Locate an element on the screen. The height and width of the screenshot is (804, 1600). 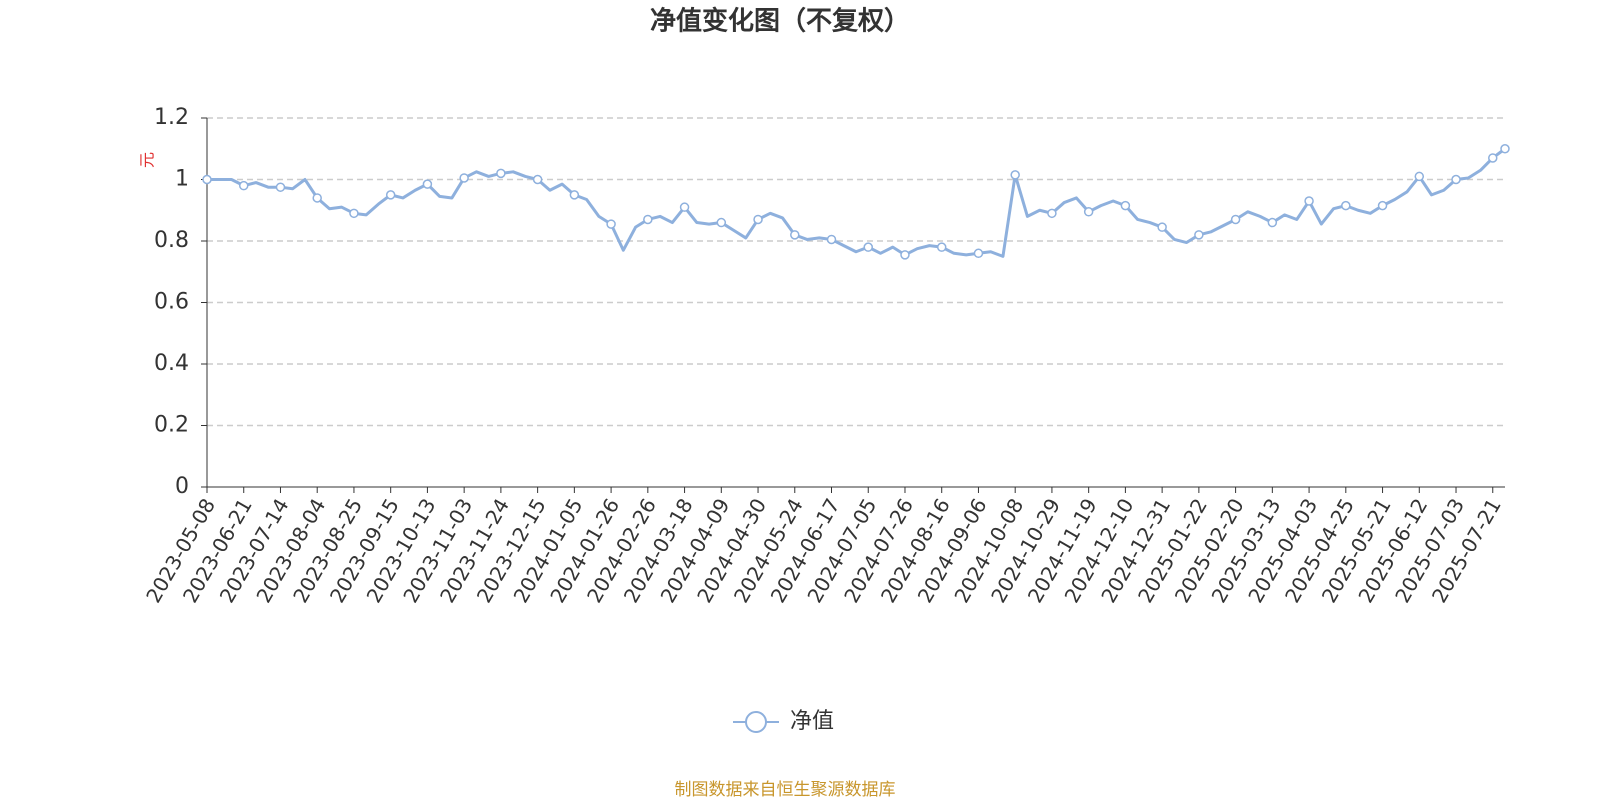
y-tick-label: 1.2 is located at coordinates (171, 117).